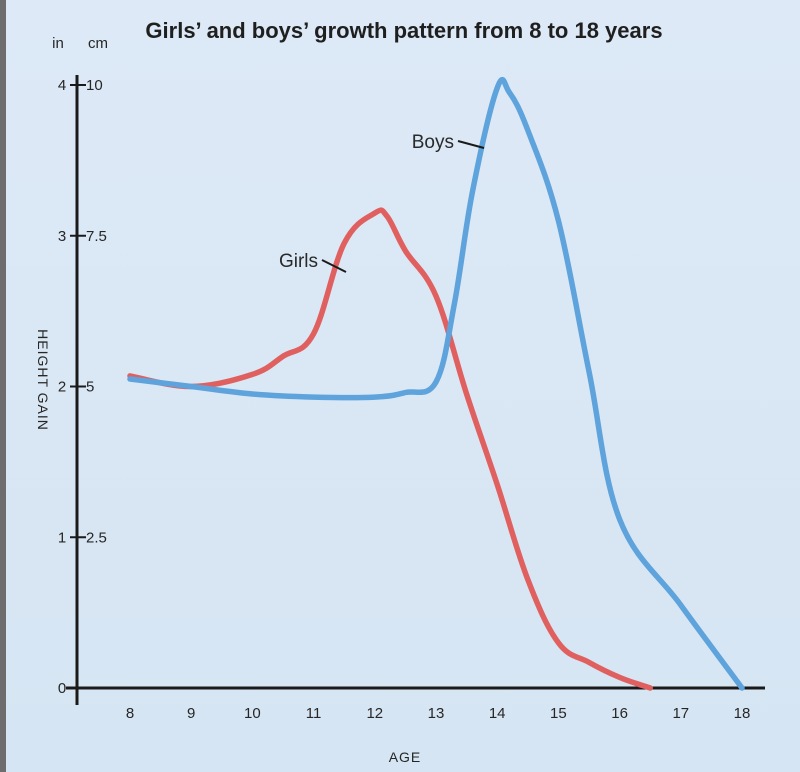 The height and width of the screenshot is (772, 800). What do you see at coordinates (94, 85) in the screenshot?
I see `y-tick-label-cm: 10` at bounding box center [94, 85].